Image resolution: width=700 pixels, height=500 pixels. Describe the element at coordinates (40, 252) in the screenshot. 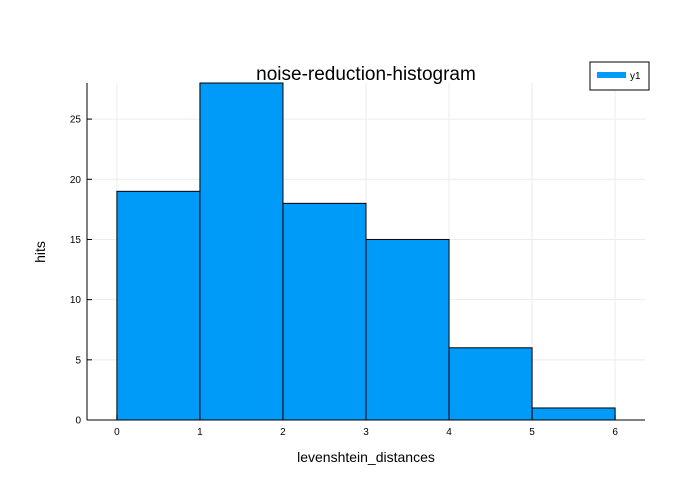

I see `y-axis-label: hits` at that location.